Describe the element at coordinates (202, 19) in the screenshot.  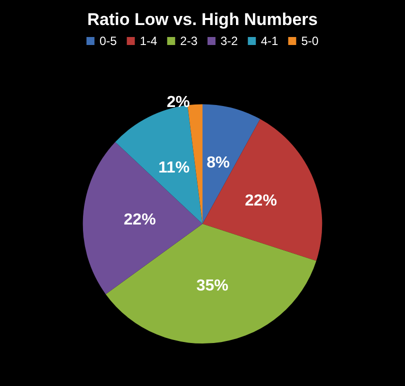
I see `chart-title: Ratio Low vs. High Numbers` at that location.